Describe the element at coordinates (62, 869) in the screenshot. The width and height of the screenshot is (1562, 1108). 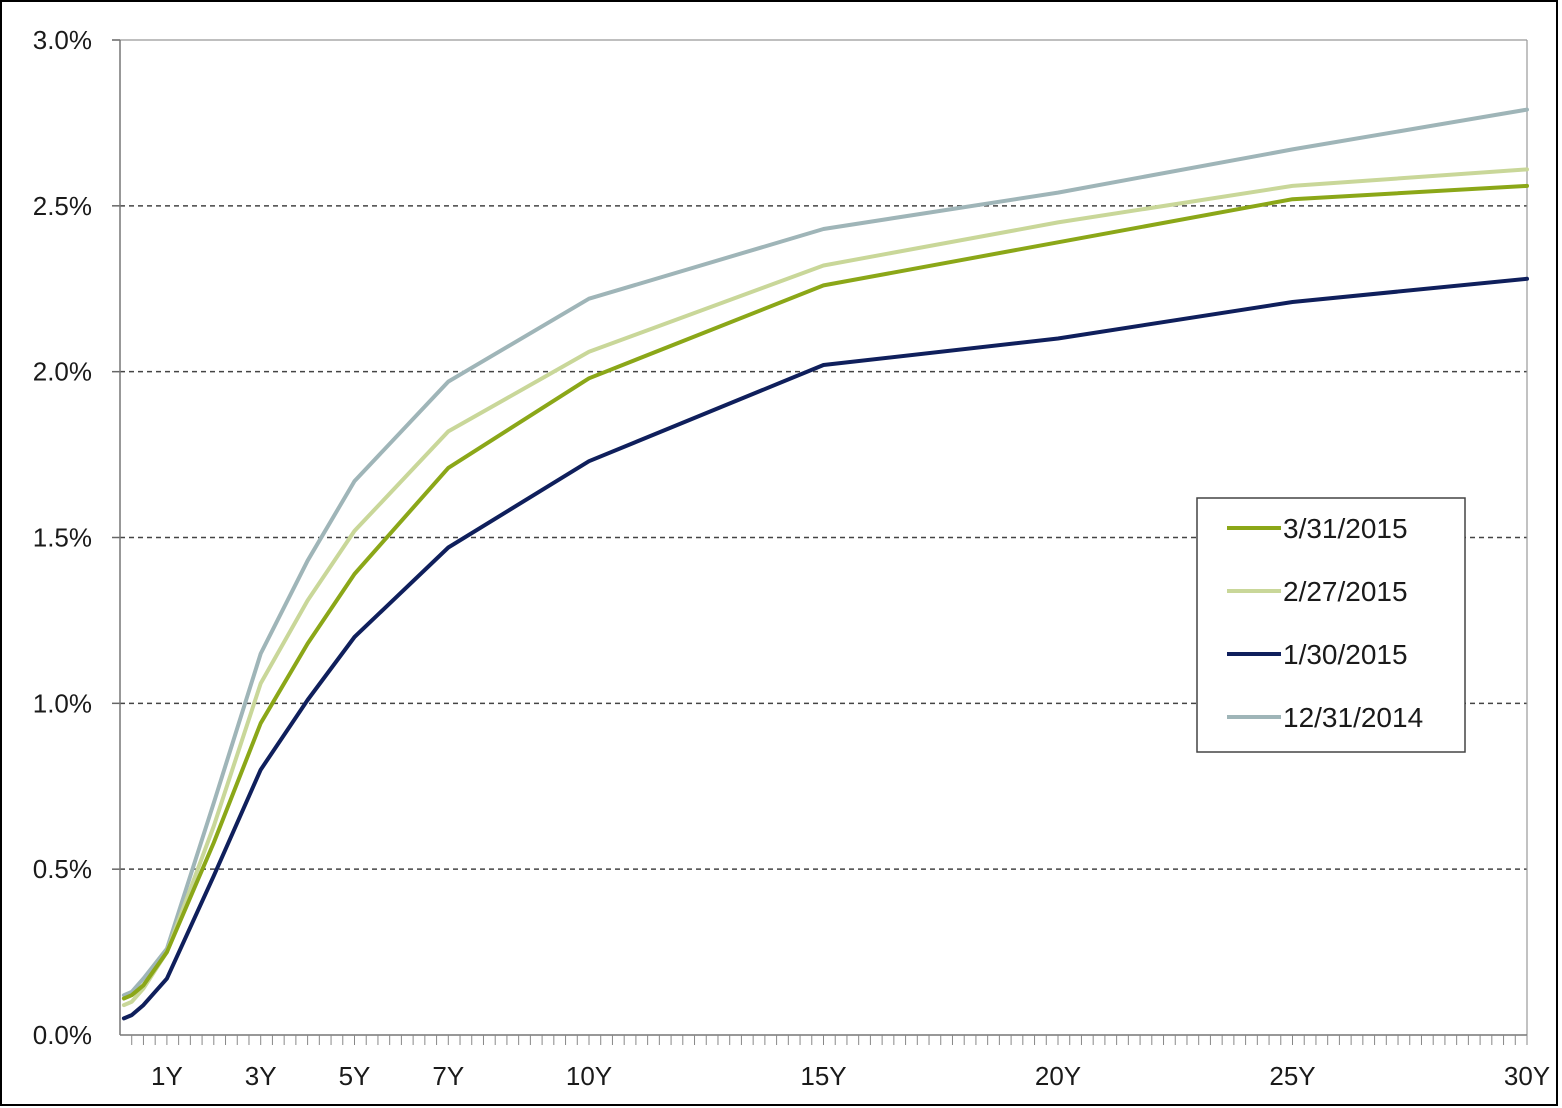
I see `y-tick-label: 0.5%` at that location.